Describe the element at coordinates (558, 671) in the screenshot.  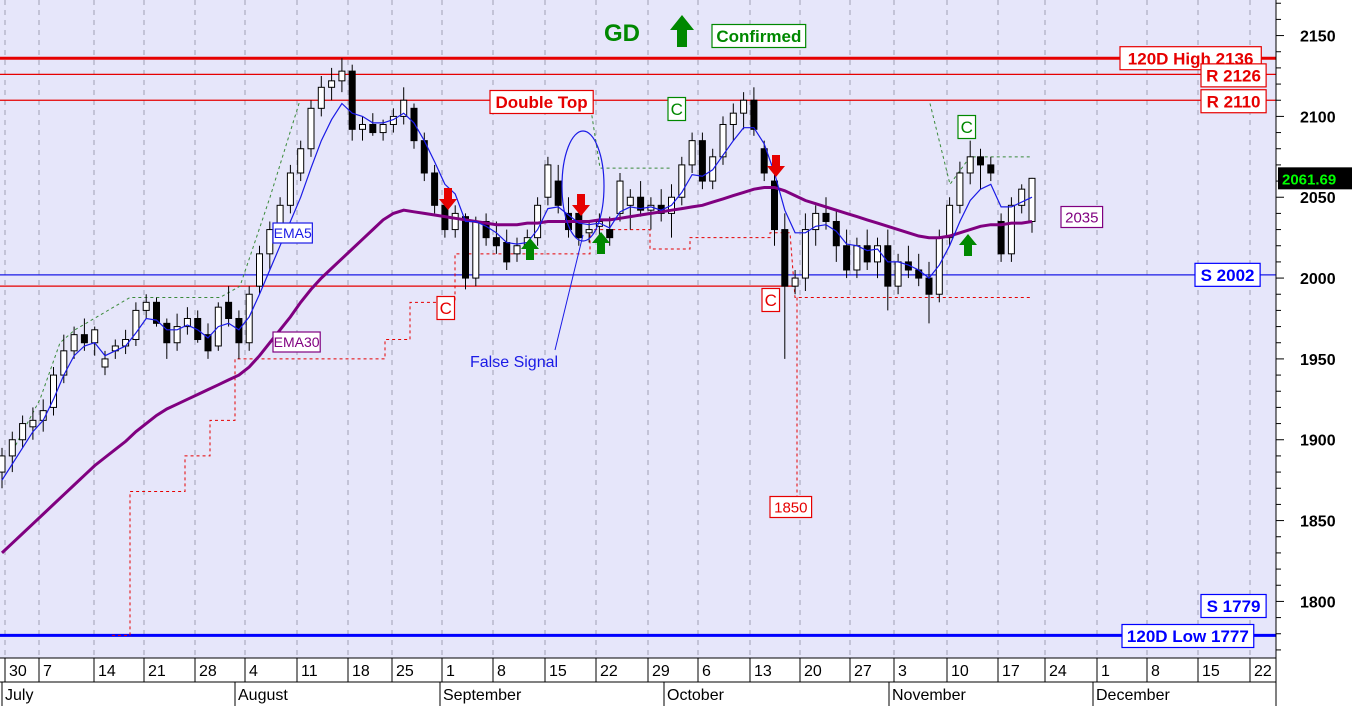
I see `x-tick-label: 15` at that location.